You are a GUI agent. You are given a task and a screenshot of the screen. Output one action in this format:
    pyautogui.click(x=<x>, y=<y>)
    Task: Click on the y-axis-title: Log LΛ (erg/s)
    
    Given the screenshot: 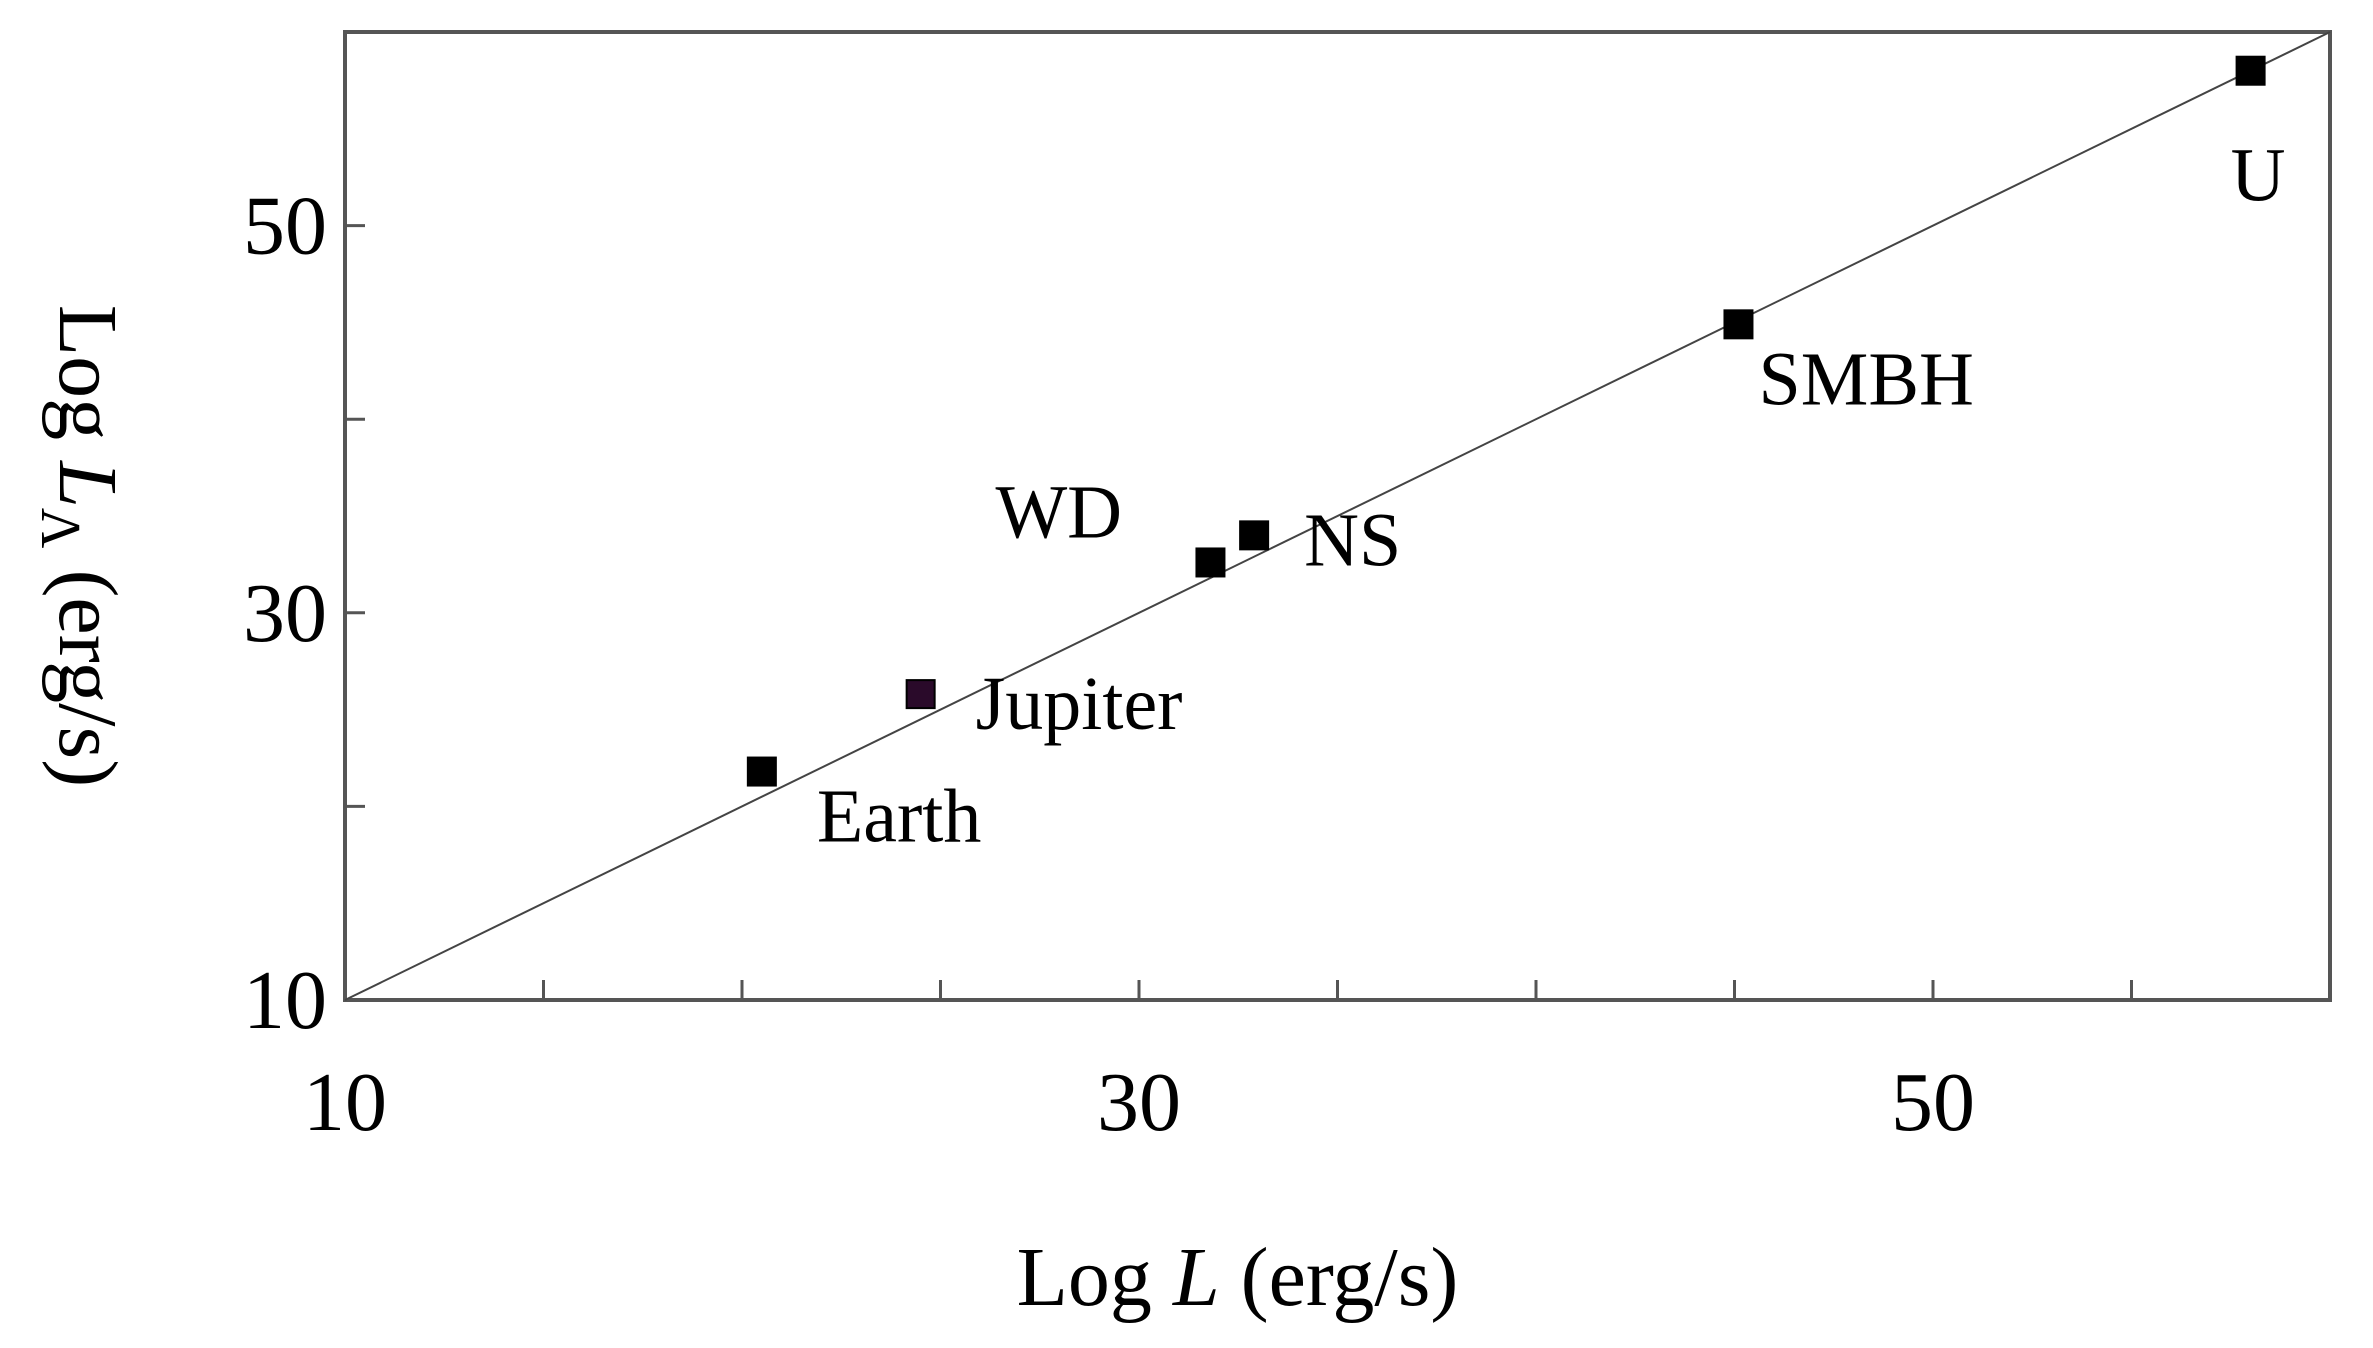 What is the action you would take?
    pyautogui.click(x=81, y=546)
    